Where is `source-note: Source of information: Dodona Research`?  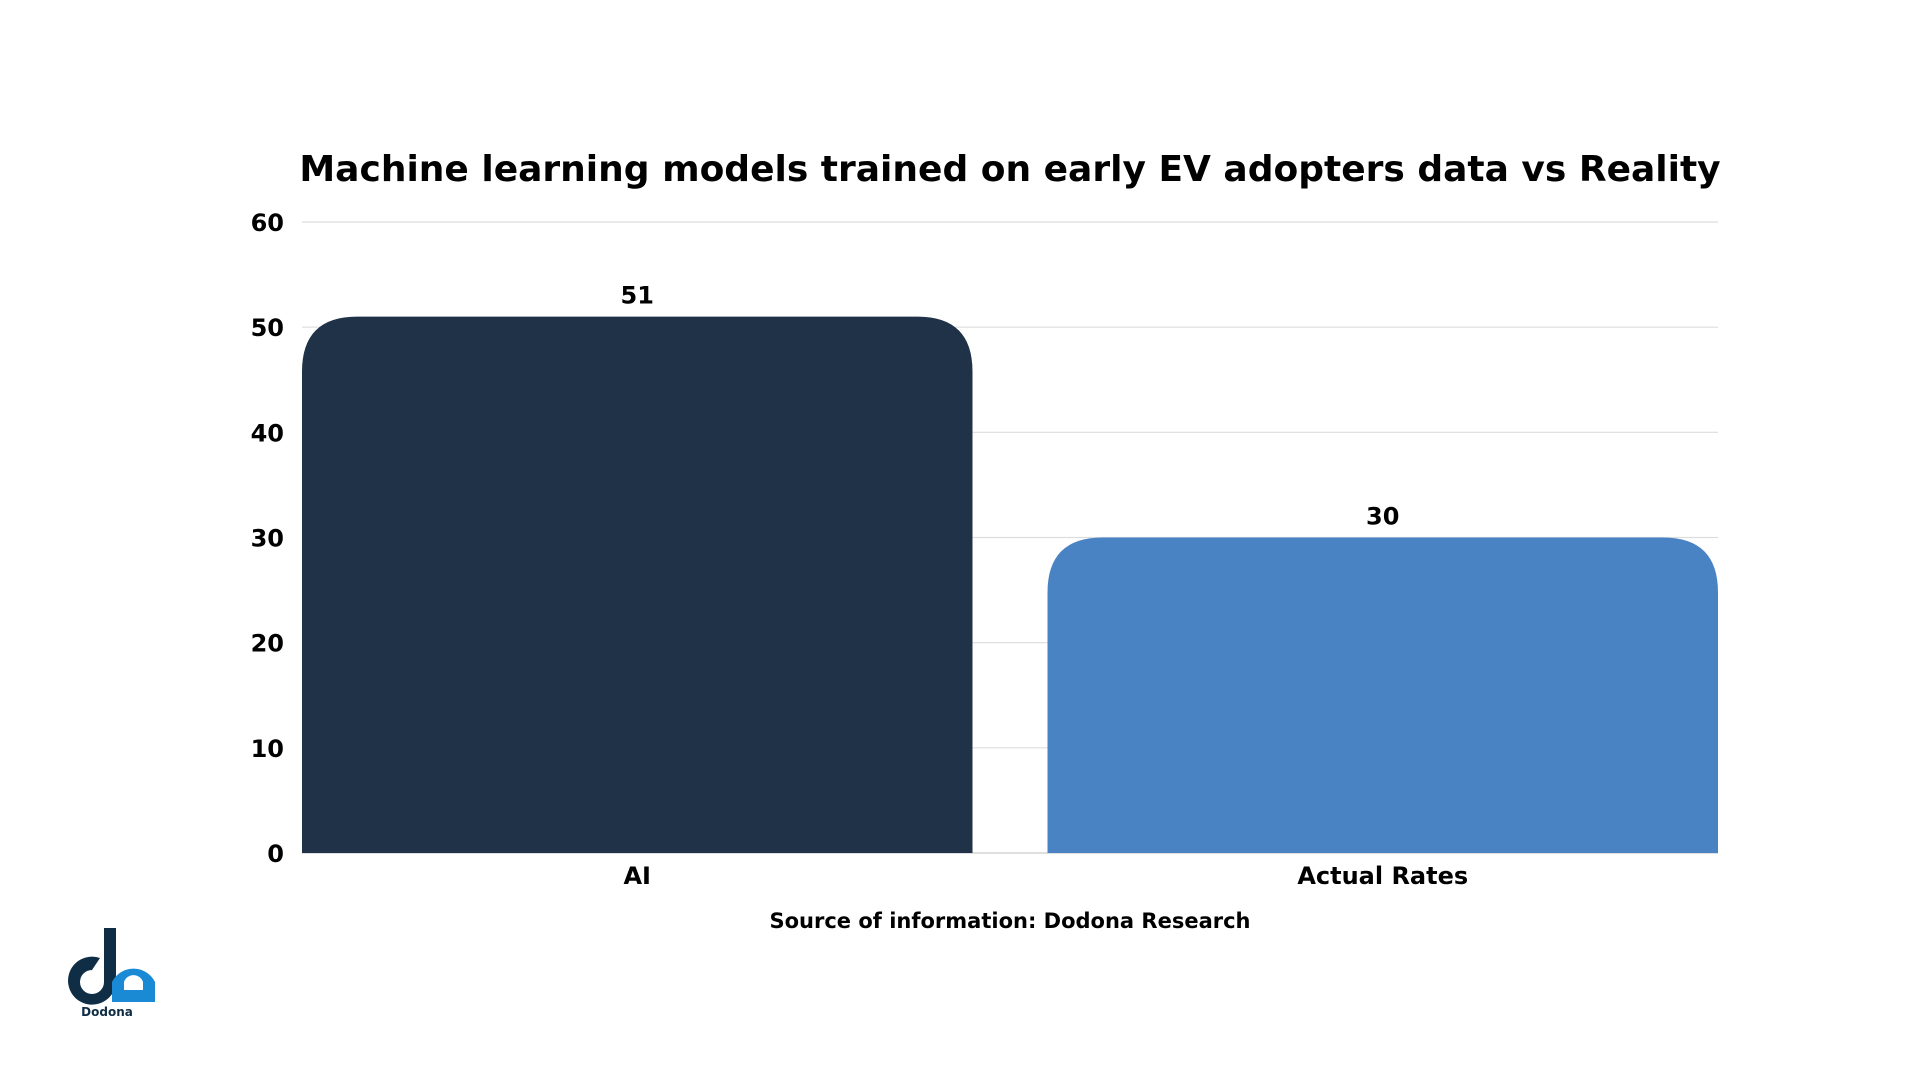 source-note: Source of information: Dodona Research is located at coordinates (1009, 921).